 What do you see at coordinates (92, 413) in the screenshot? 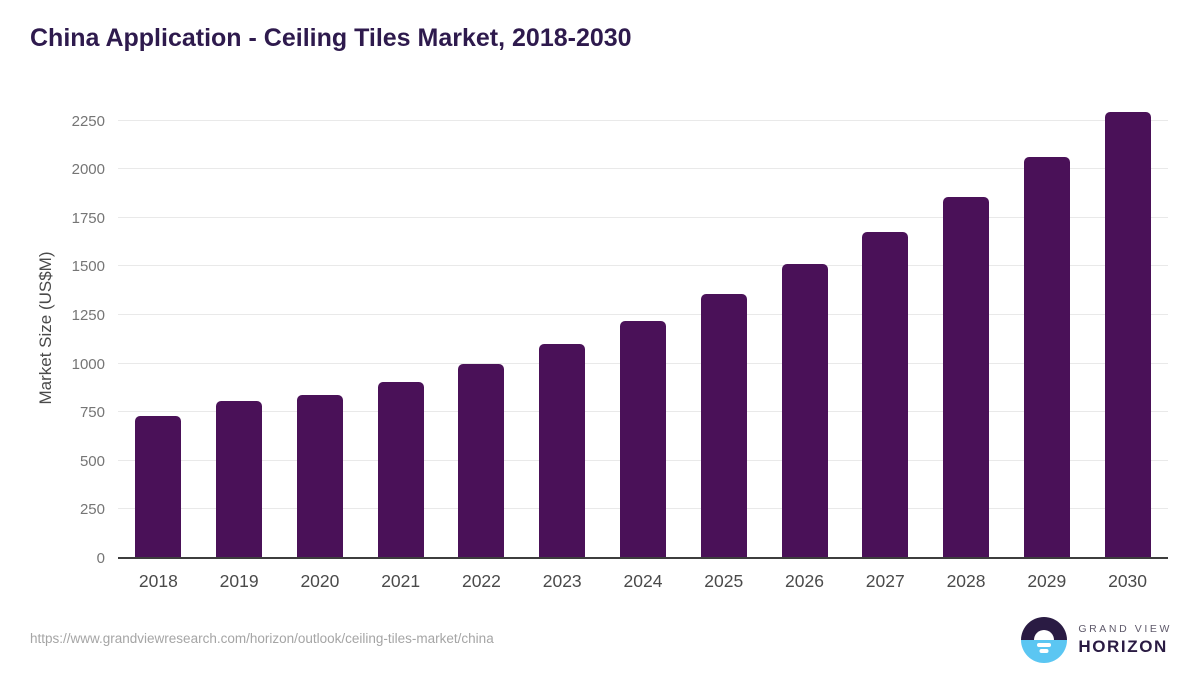
I see `y-tick-label-750: 750` at bounding box center [92, 413].